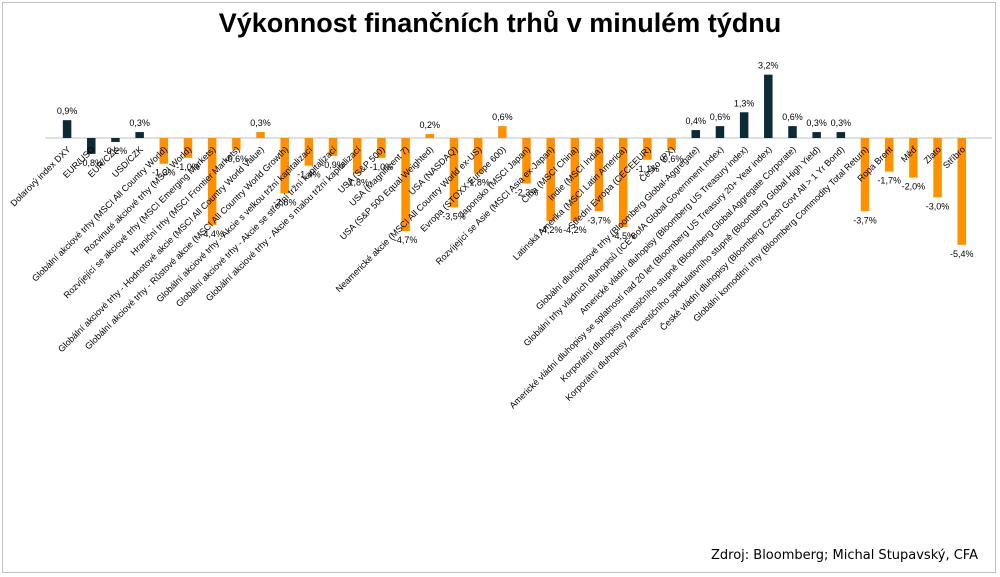 The height and width of the screenshot is (577, 1000). Describe the element at coordinates (67, 111) in the screenshot. I see `bar-value-label: 0,9%` at that location.